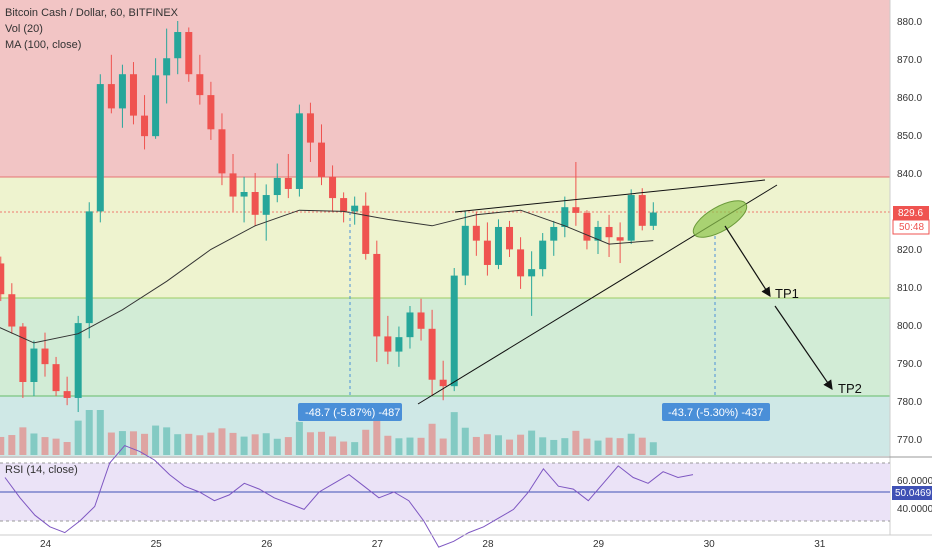 This screenshot has width=932, height=550. I want to click on time-tick: 26, so click(267, 544).